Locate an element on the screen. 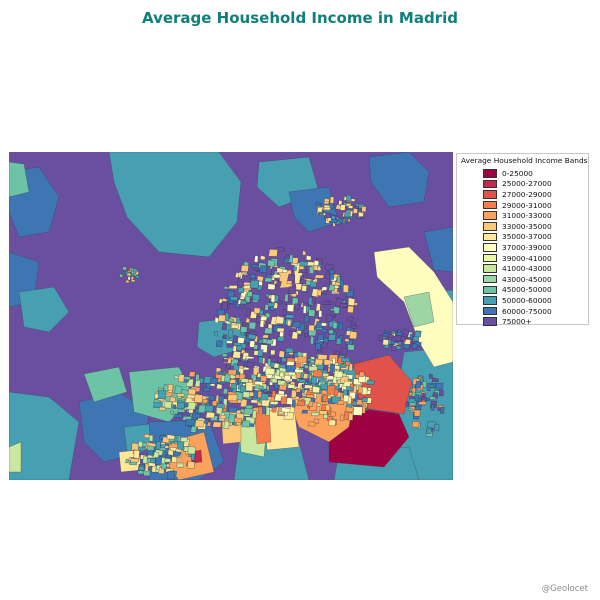  credit-label: @Geolocet is located at coordinates (564, 589).